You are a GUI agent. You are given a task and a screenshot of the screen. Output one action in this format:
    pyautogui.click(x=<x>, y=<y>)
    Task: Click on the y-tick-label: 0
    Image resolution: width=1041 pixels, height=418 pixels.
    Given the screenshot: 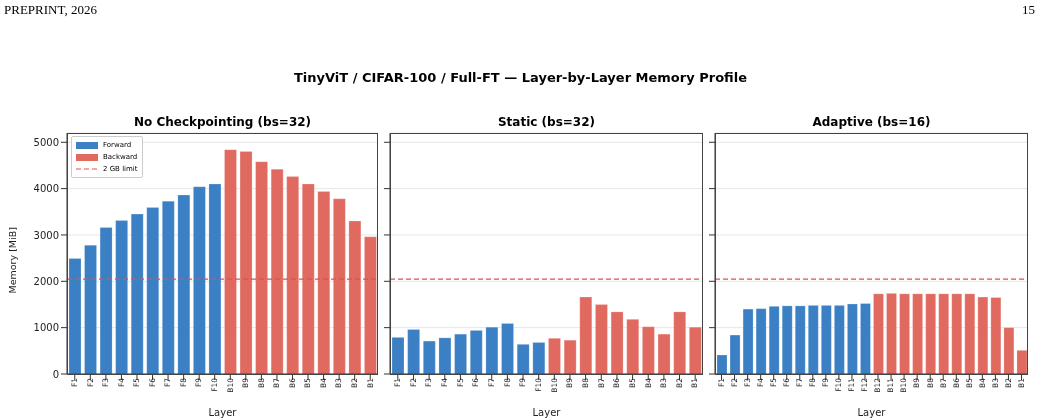 What is the action you would take?
    pyautogui.click(x=55, y=374)
    